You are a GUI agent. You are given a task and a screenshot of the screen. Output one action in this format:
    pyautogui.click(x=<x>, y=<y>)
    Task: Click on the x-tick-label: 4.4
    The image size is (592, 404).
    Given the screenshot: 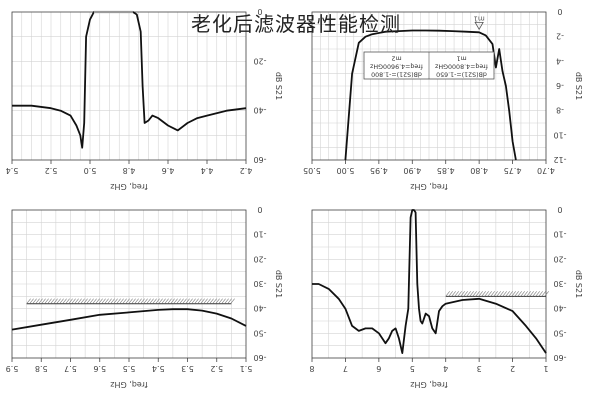 What is the action you would take?
    pyautogui.click(x=207, y=170)
    